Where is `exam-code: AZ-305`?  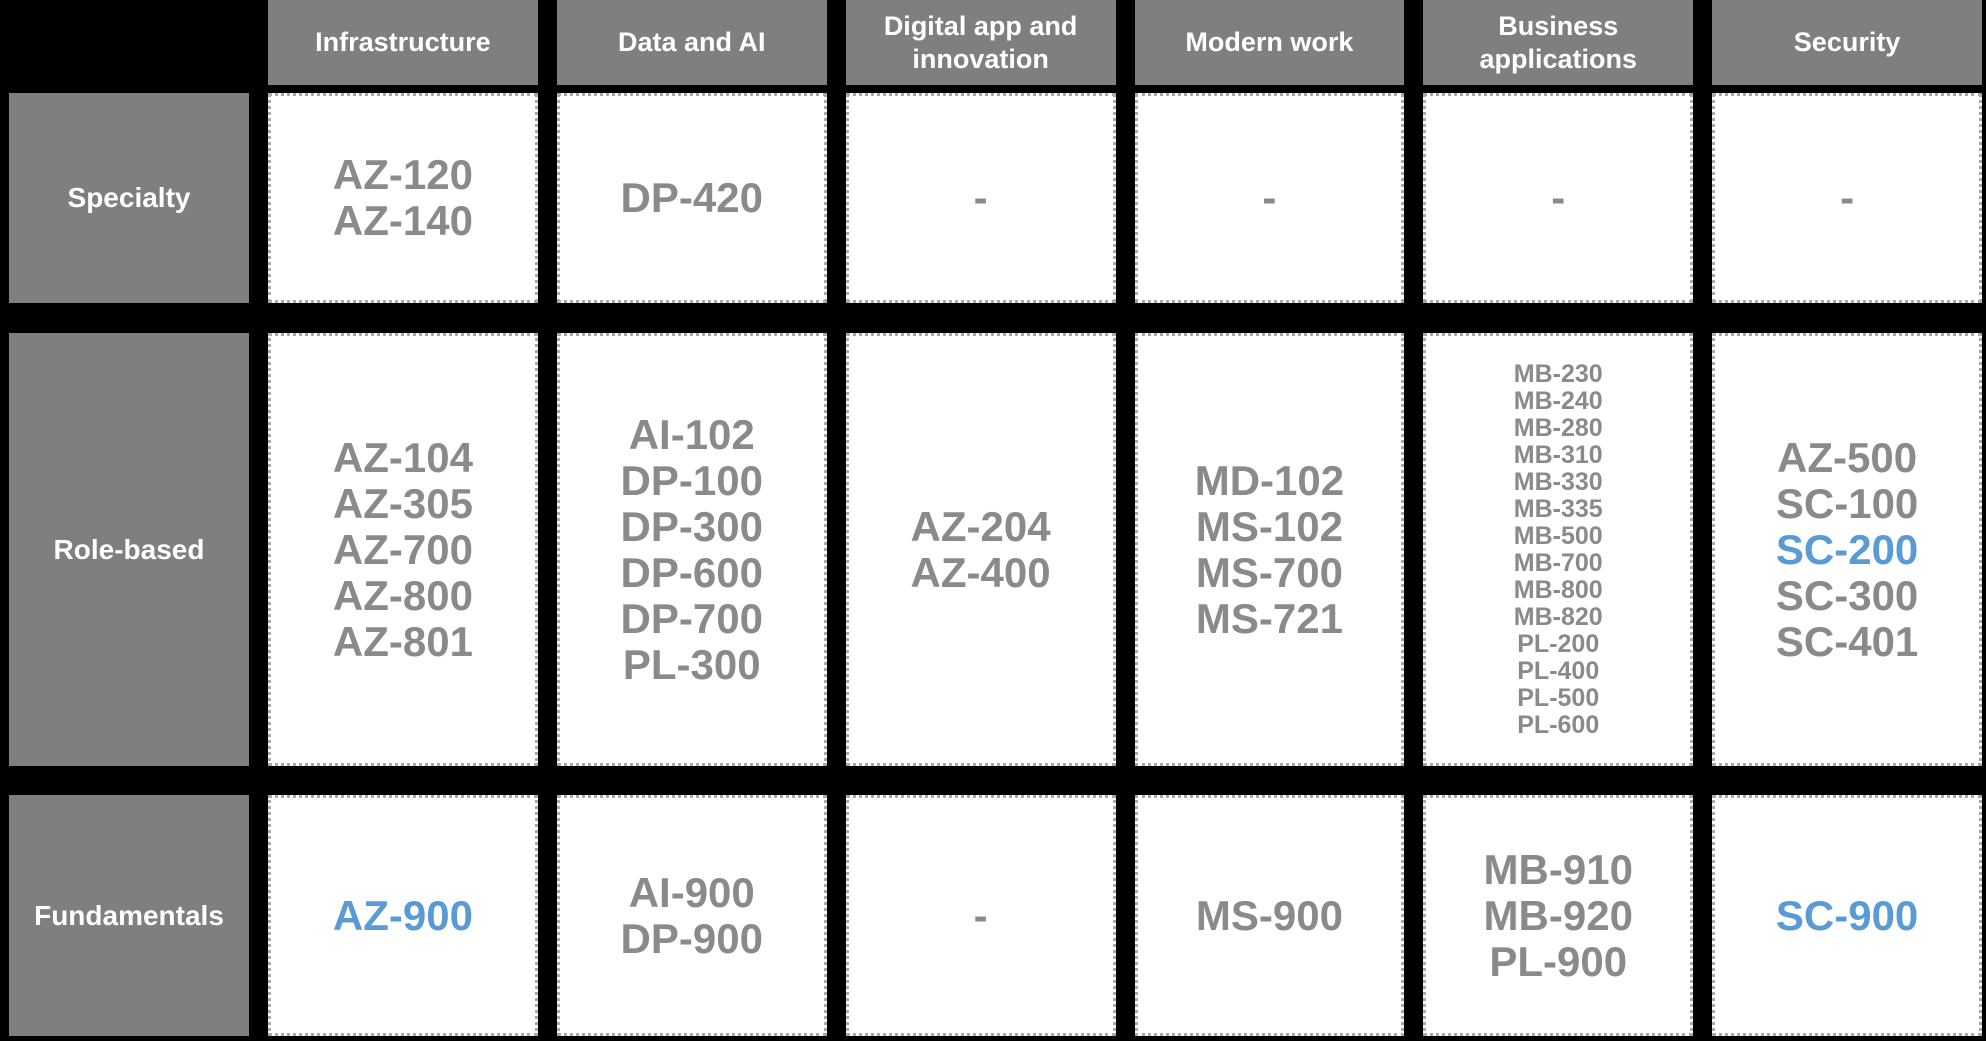
exam-code: AZ-305 is located at coordinates (402, 503).